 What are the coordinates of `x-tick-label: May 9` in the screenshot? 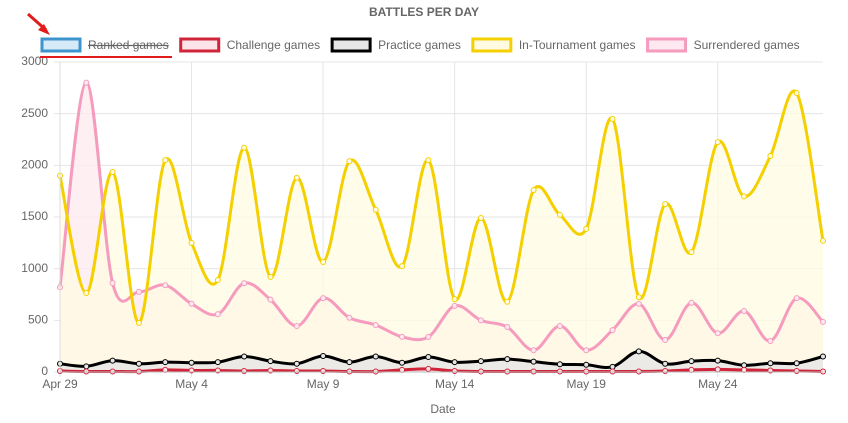 It's located at (323, 384).